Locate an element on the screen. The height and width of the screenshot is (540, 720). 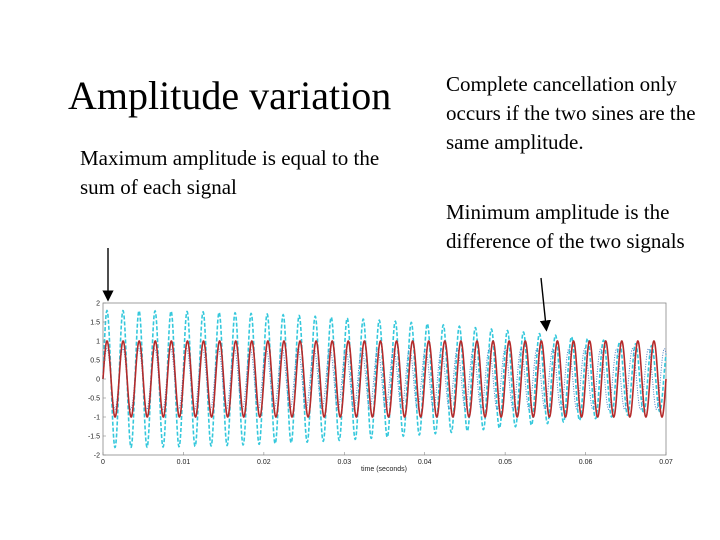
min-amplitude-arrow is located at coordinates (545, 304).